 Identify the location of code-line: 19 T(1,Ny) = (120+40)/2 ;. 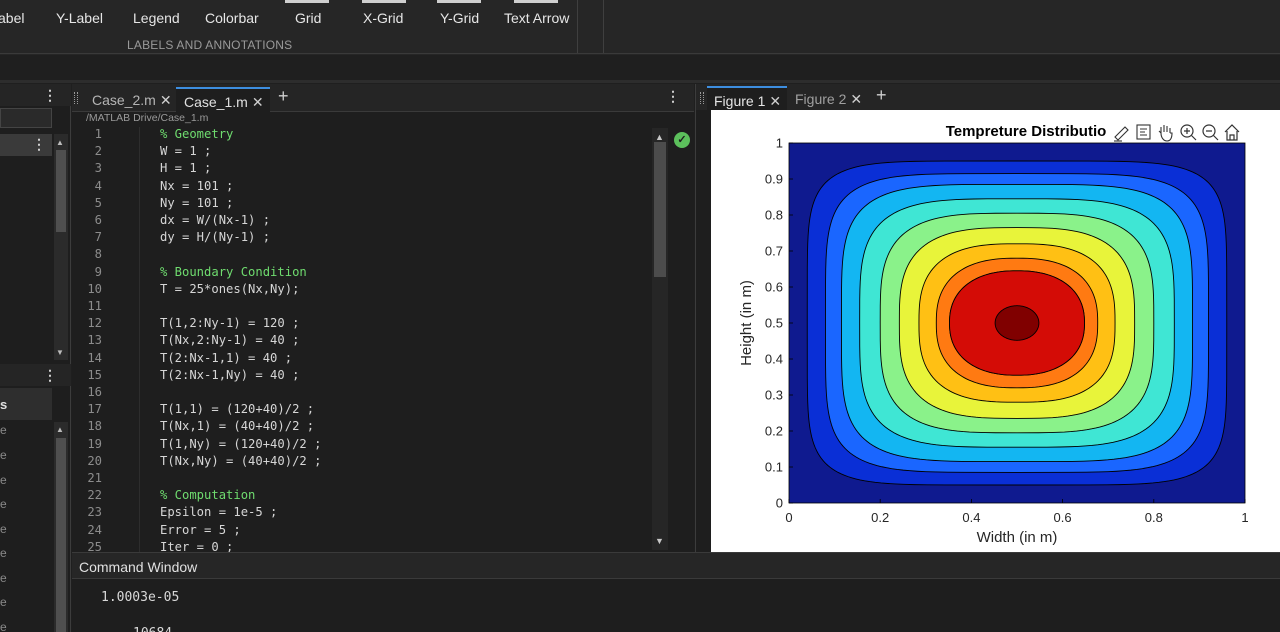
(362, 445).